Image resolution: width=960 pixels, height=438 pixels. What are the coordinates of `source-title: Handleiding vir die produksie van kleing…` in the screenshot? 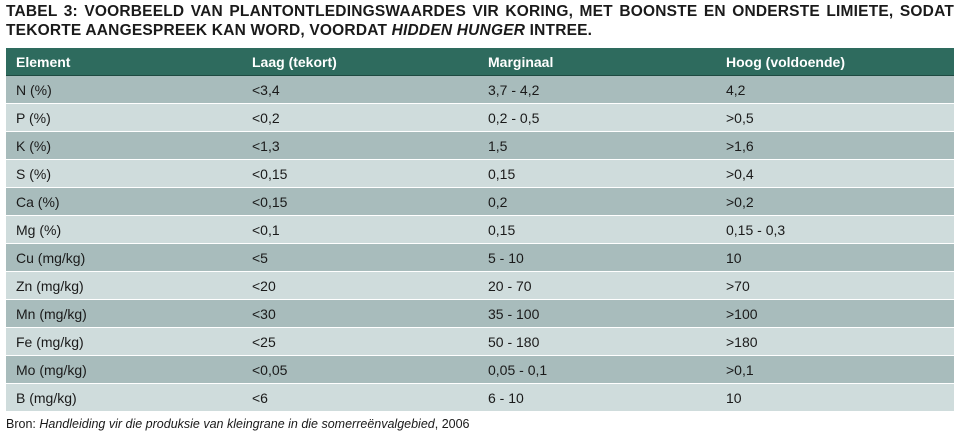 It's located at (237, 424).